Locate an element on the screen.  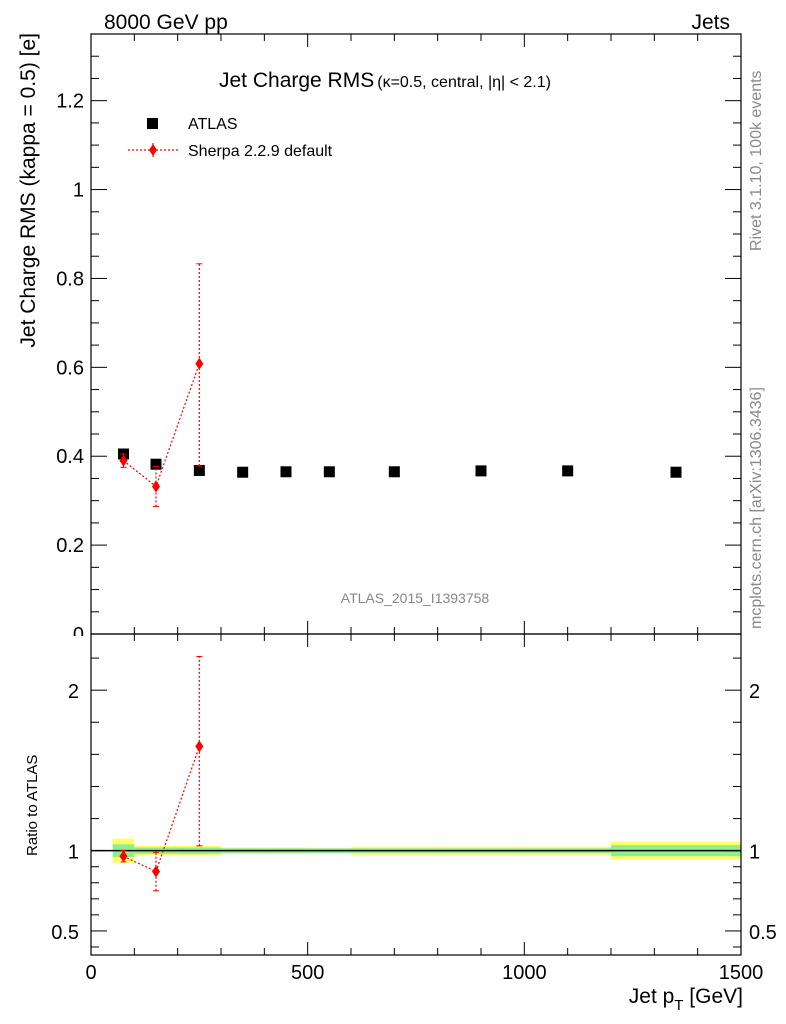
ratio-y-tick-label-right: 0.5 is located at coordinates (763, 933).